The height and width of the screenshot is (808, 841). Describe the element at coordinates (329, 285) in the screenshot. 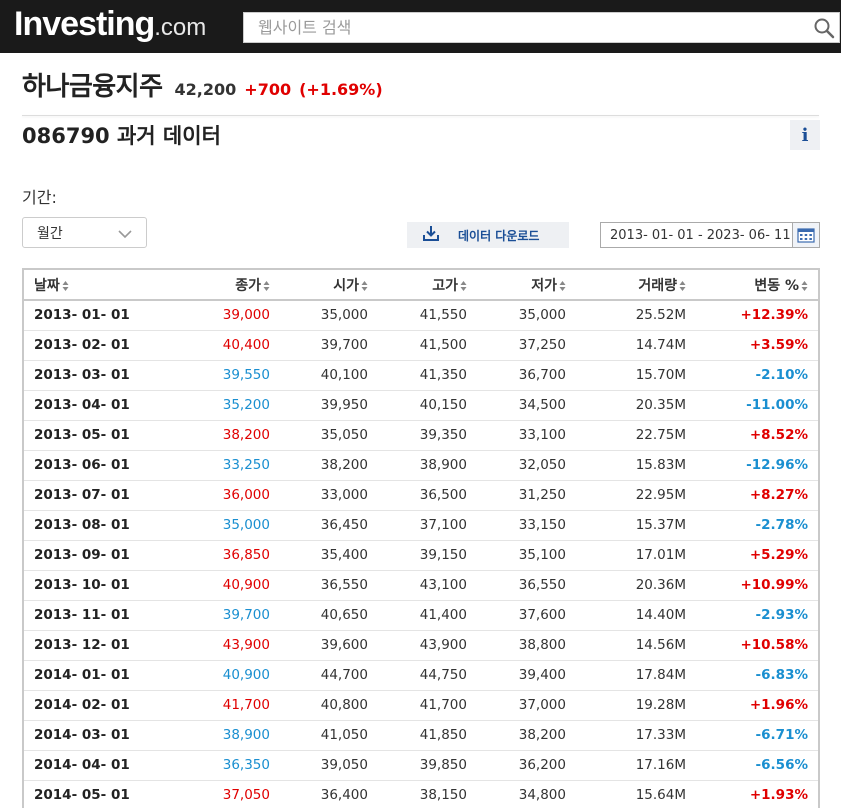

I see `column-header-open: 시가` at that location.